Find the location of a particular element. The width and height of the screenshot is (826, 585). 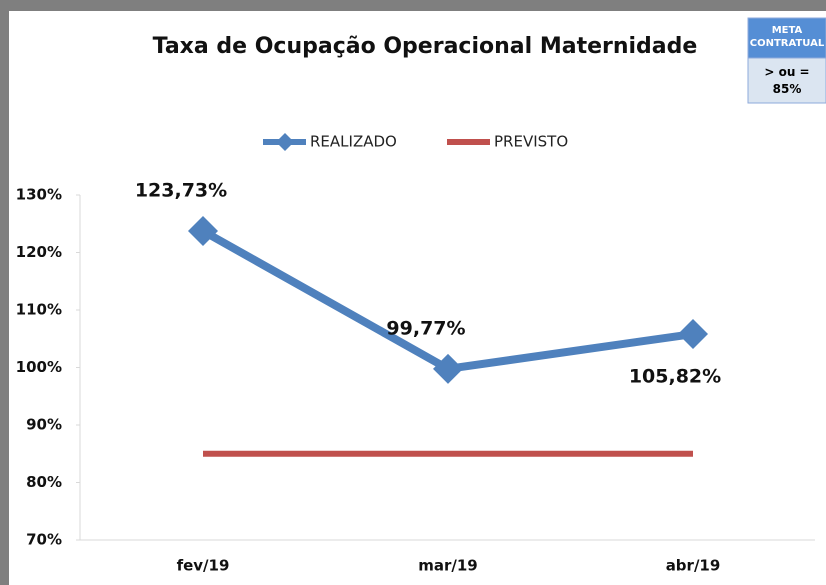

legend-marker is located at coordinates (285, 142).